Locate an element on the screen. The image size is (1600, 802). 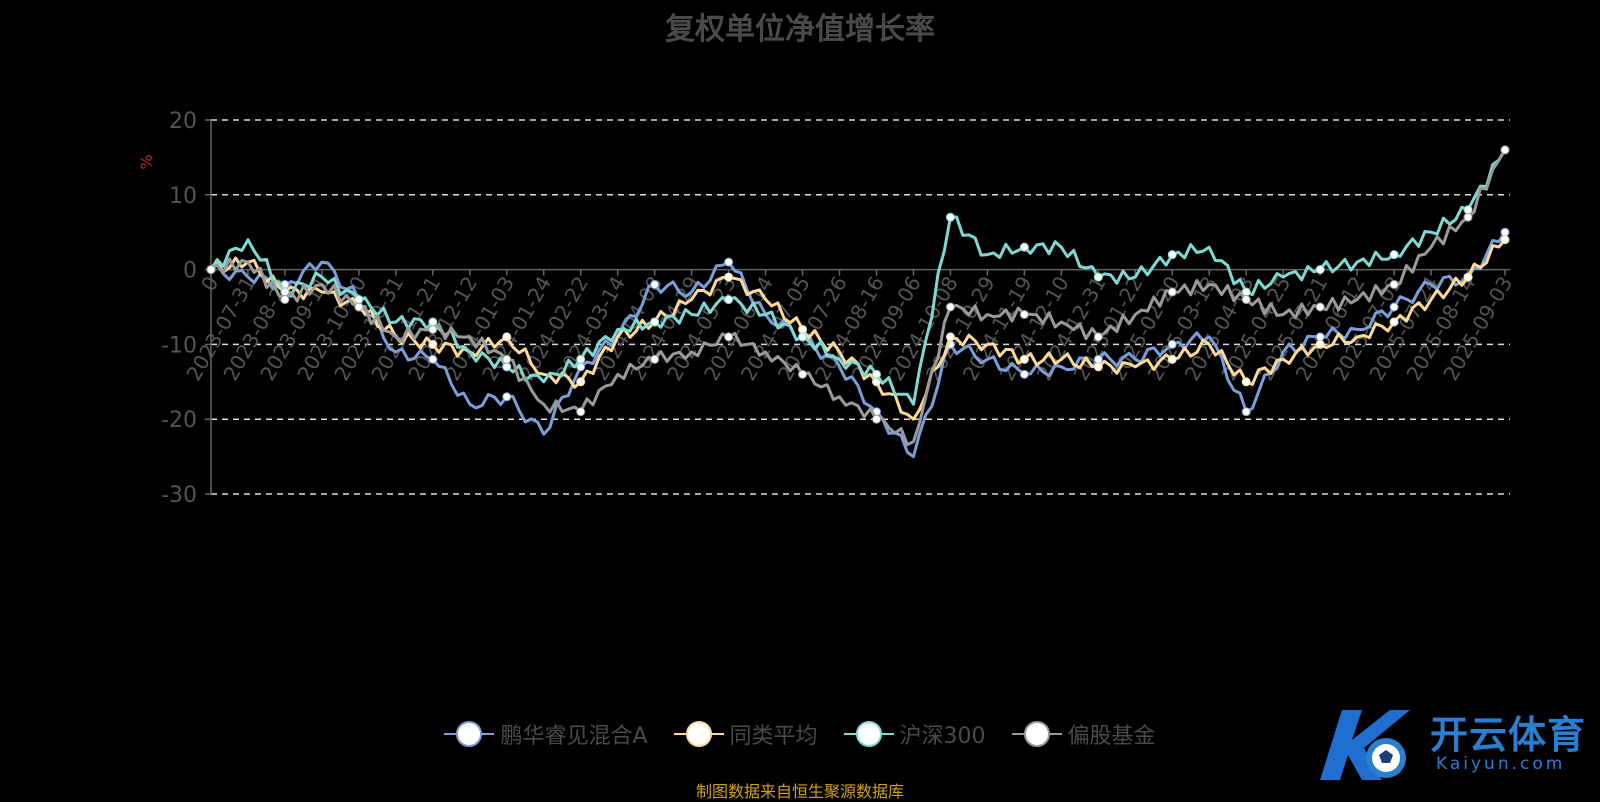
legend: 鹏华睿见混合A 同类平均 沪深300 偏股基金 is located at coordinates (800, 734).